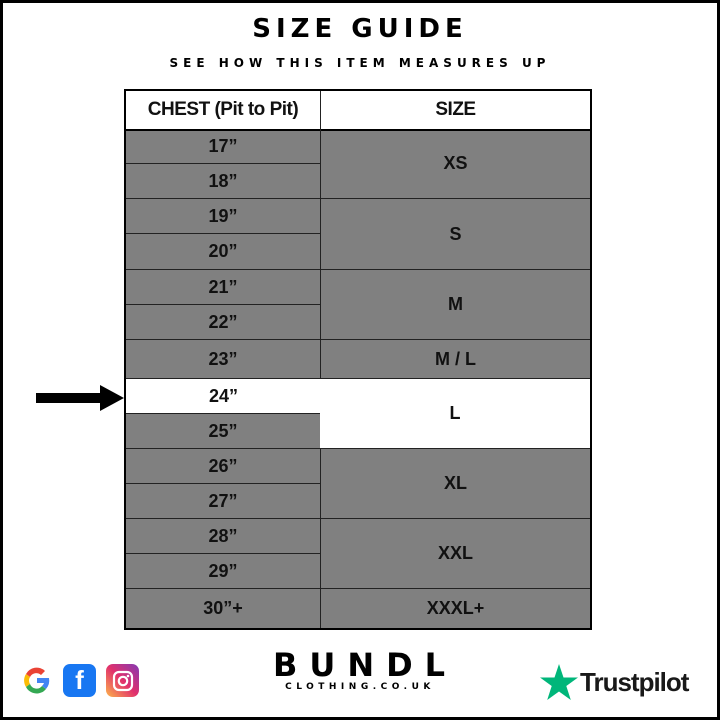  What do you see at coordinates (223, 287) in the screenshot?
I see `chest-cell: 21”` at bounding box center [223, 287].